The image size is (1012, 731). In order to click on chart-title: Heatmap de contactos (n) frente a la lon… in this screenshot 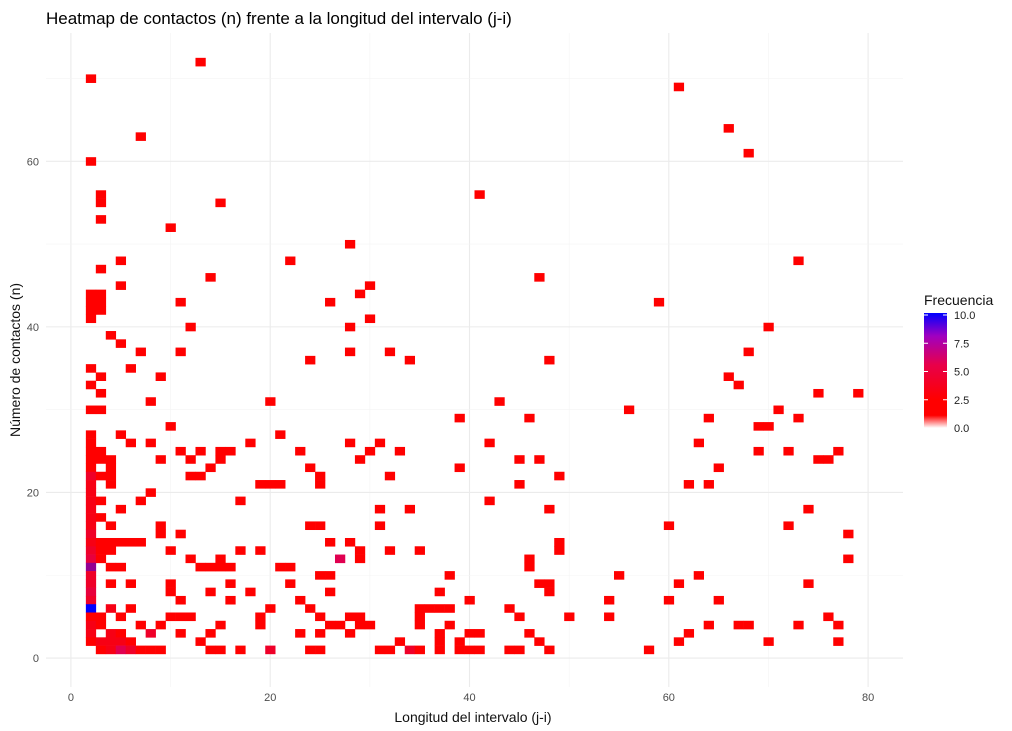, I will do `click(279, 18)`.